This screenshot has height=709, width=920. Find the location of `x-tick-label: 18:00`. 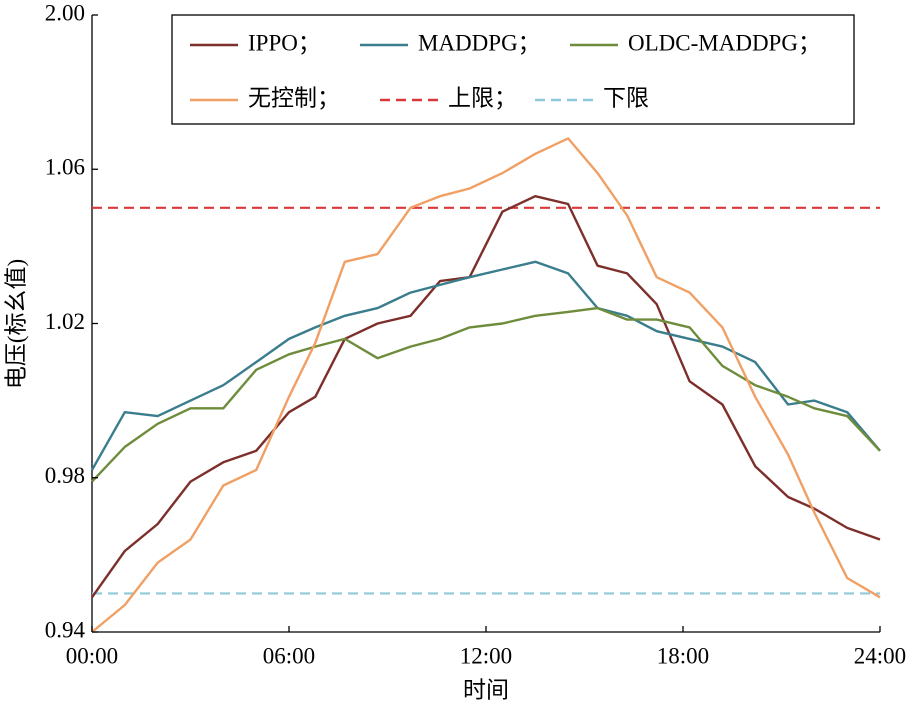

x-tick-label: 18:00 is located at coordinates (683, 655).